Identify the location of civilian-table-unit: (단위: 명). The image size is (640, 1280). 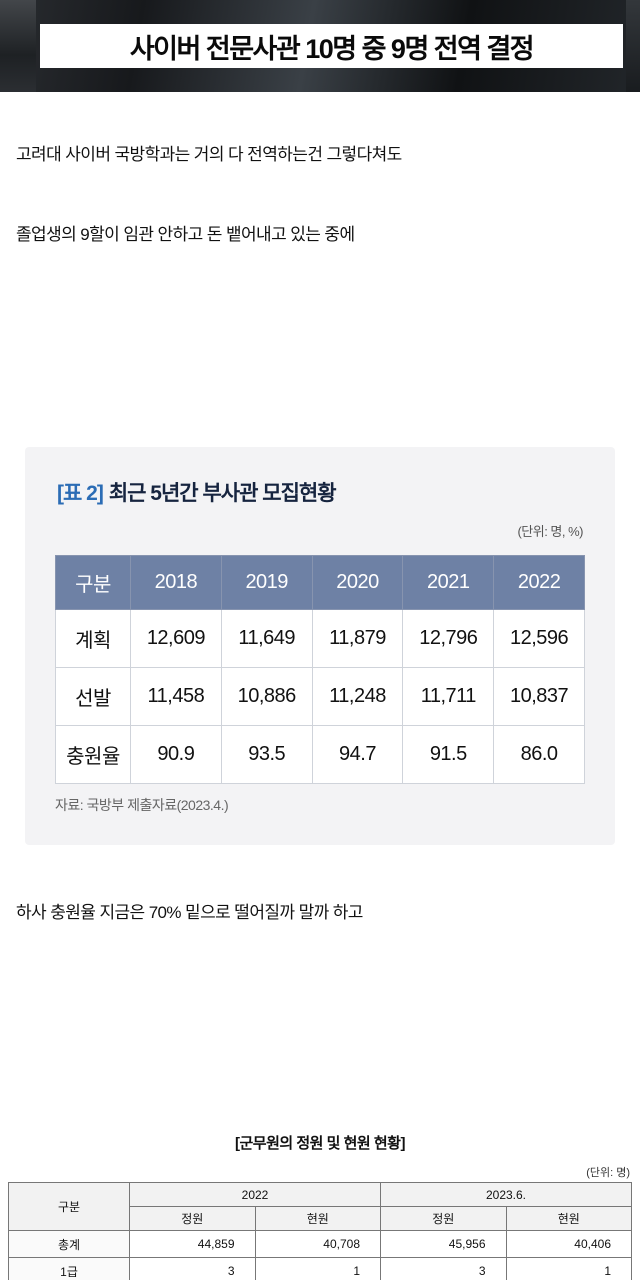
(608, 1173).